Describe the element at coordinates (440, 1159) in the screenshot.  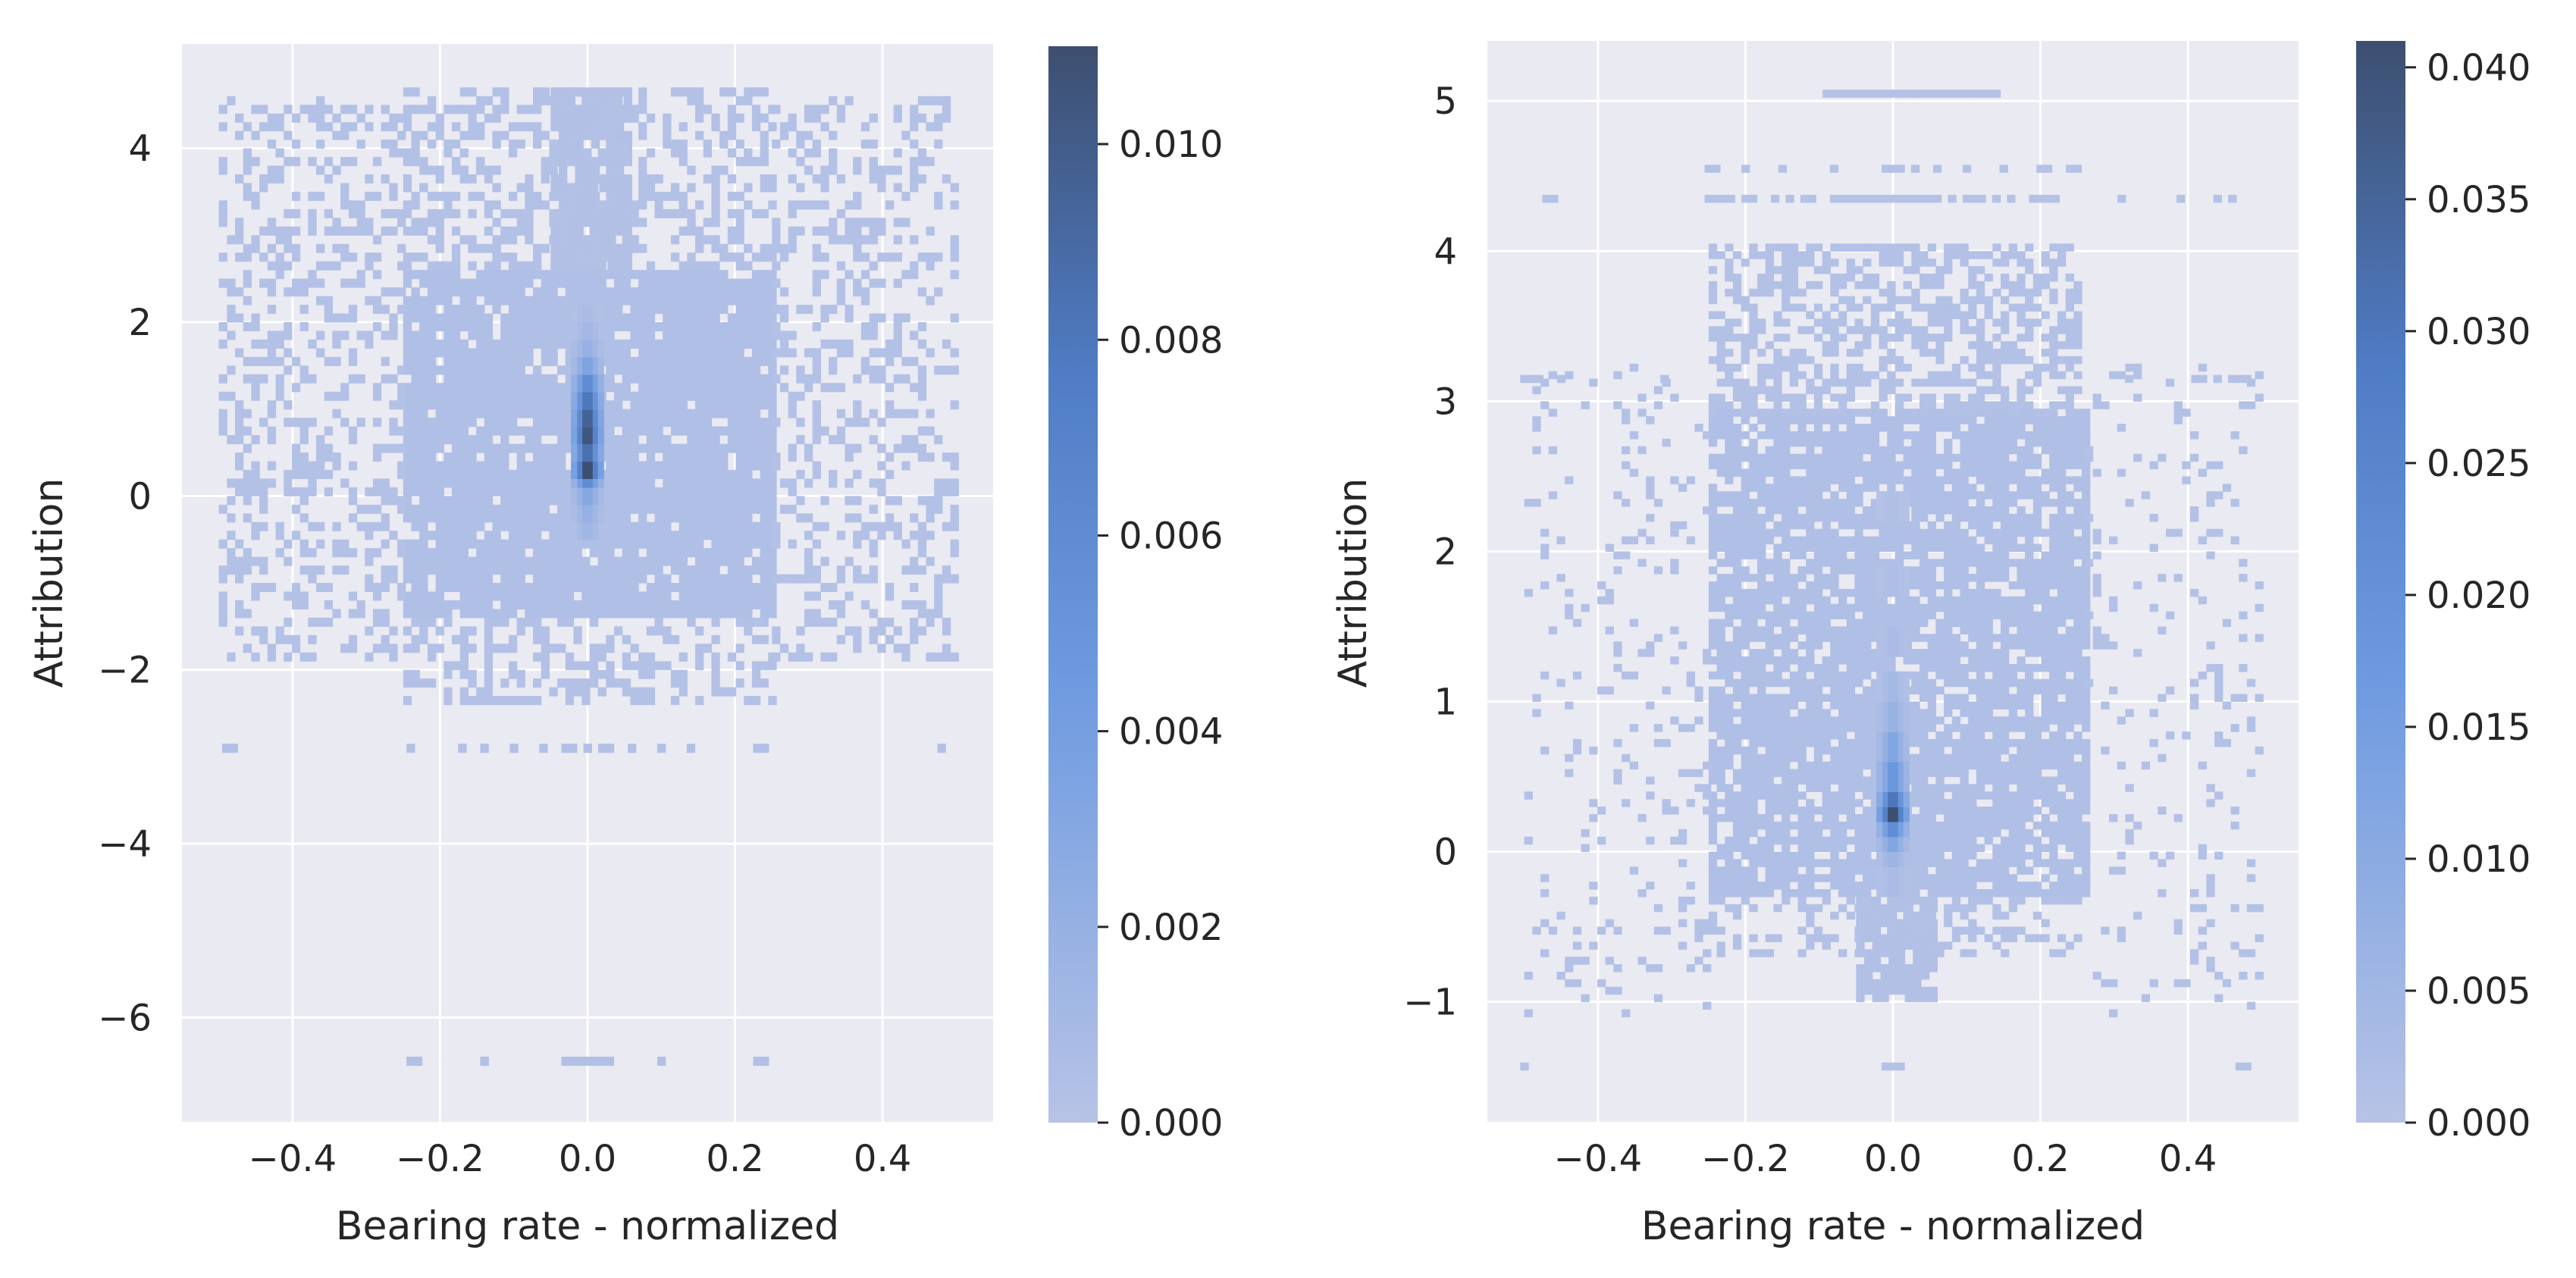
I see `x-tick-label: −0.2` at that location.